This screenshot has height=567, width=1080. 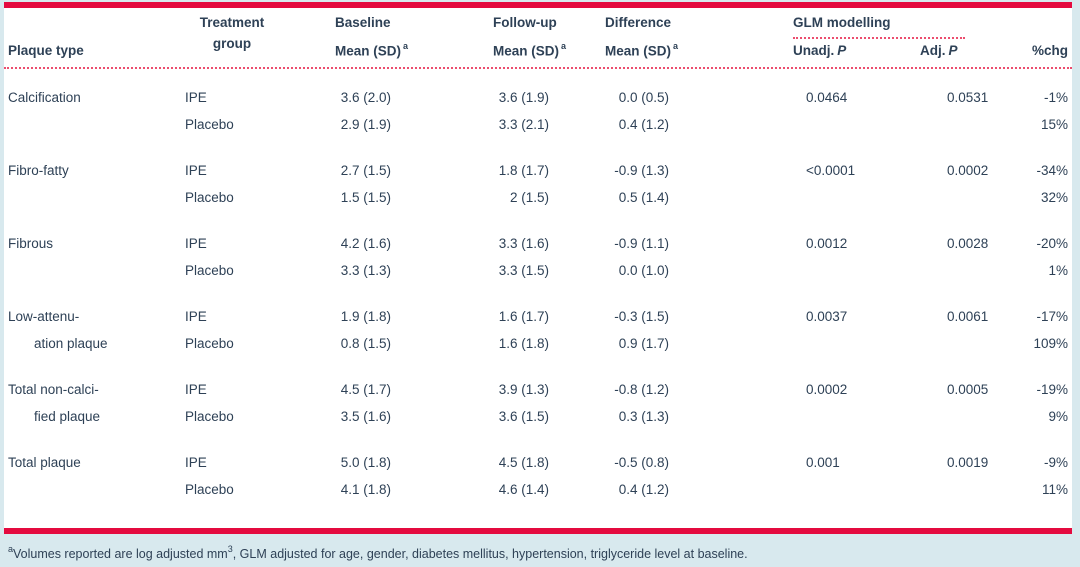 What do you see at coordinates (410, 343) in the screenshot?
I see `baseline-cell: 0.8 (1.5)` at bounding box center [410, 343].